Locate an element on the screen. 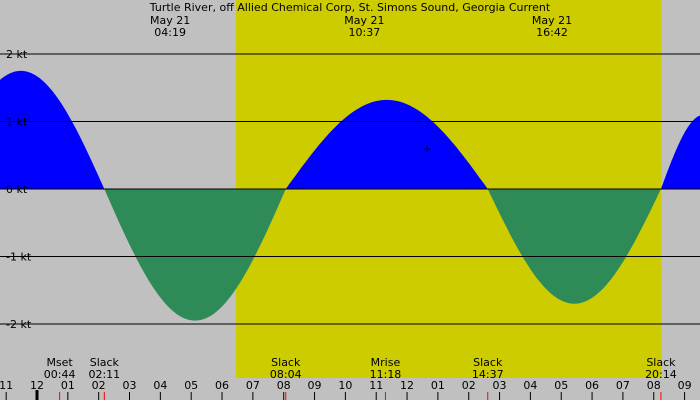  x-tick-label: 10 is located at coordinates (345, 385).